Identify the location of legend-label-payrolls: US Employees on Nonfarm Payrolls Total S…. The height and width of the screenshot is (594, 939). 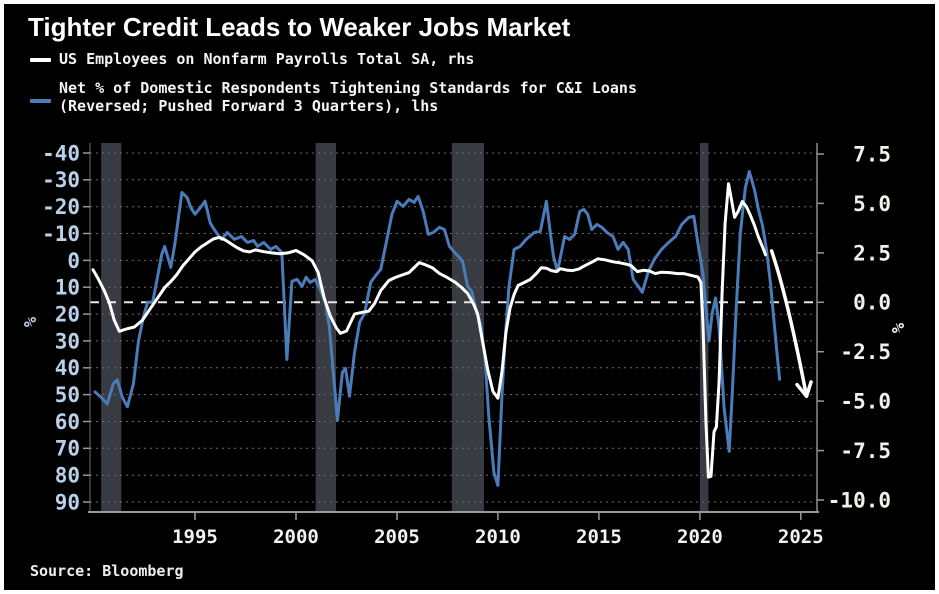
(267, 59).